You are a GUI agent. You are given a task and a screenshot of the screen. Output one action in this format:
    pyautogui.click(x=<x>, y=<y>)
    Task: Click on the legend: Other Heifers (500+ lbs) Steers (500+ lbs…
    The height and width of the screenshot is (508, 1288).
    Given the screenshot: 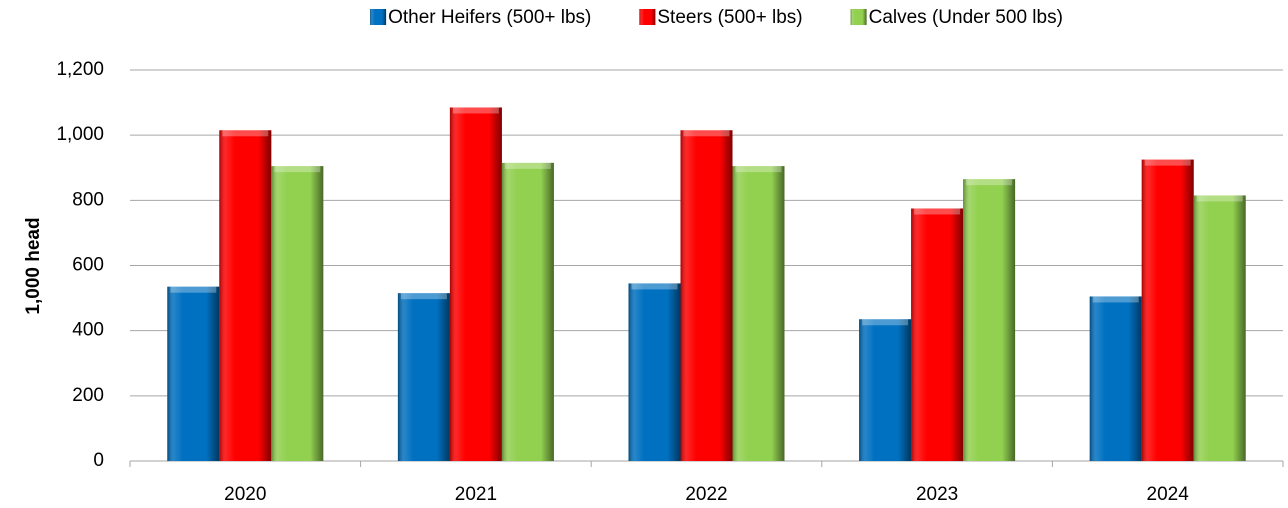 What is the action you would take?
    pyautogui.click(x=716, y=17)
    